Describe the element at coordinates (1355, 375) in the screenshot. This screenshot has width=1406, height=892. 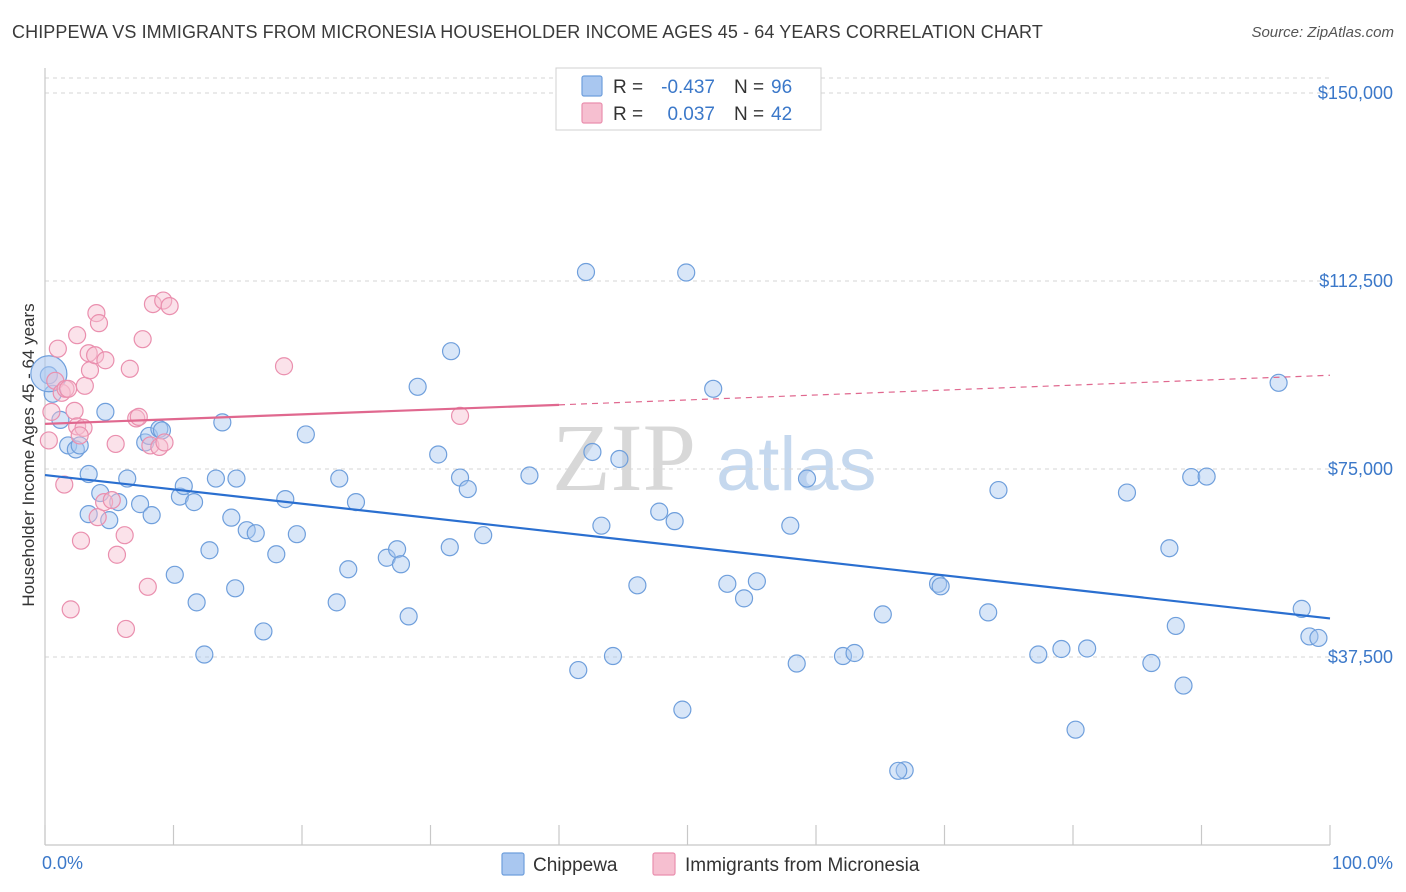
I see `y-tick-labels: $37,500 $75,000 $112,500 $150,000` at that location.